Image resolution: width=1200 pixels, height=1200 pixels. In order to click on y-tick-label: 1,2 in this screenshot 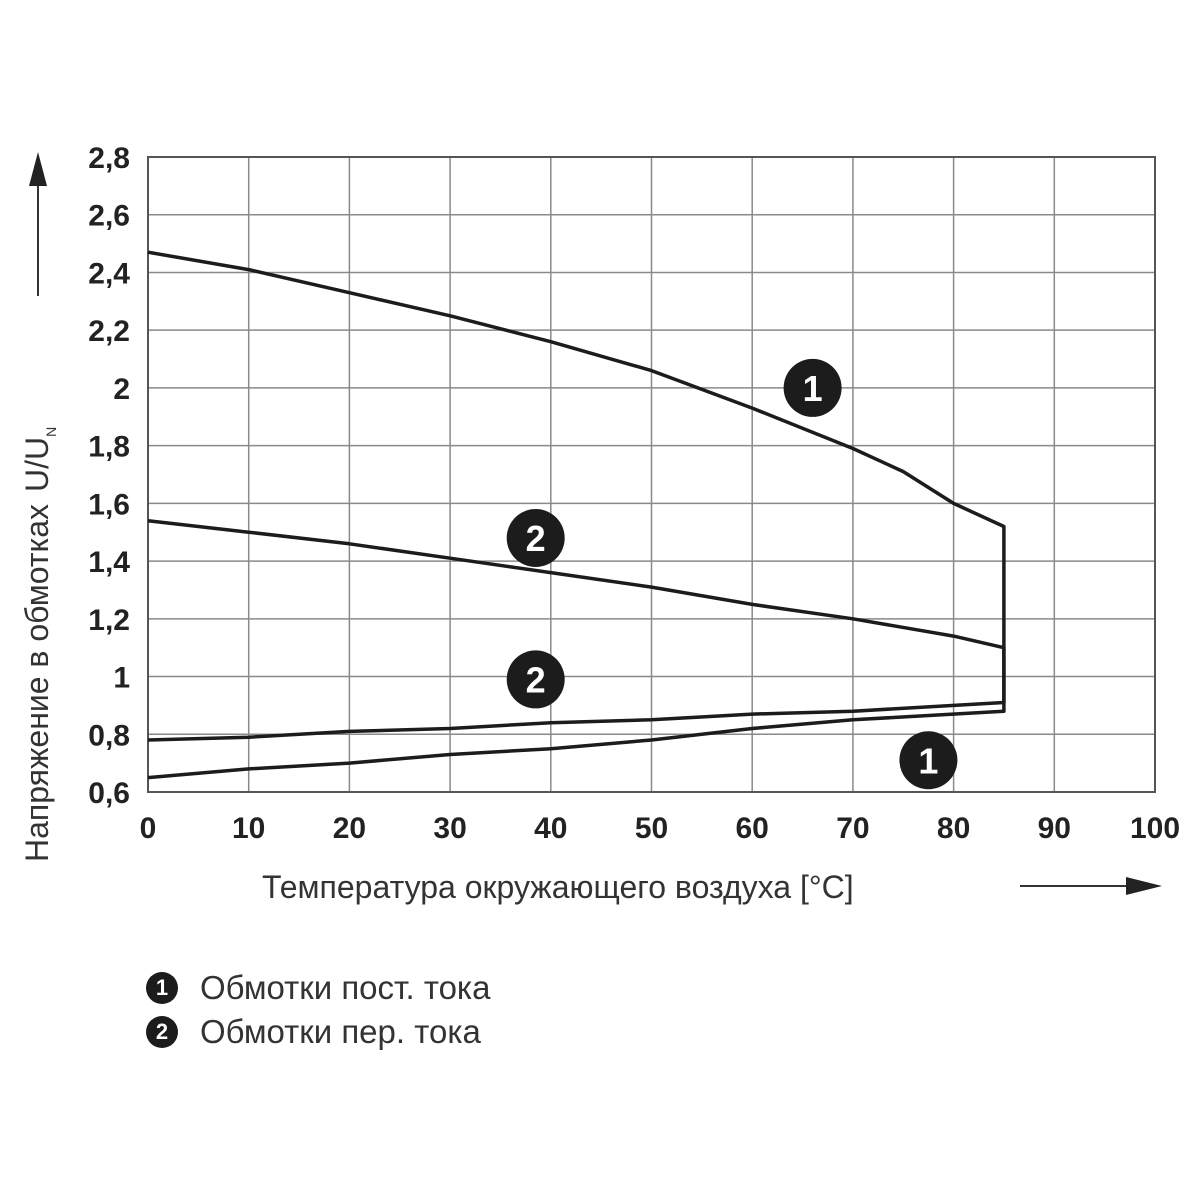, I will do `click(109, 620)`.